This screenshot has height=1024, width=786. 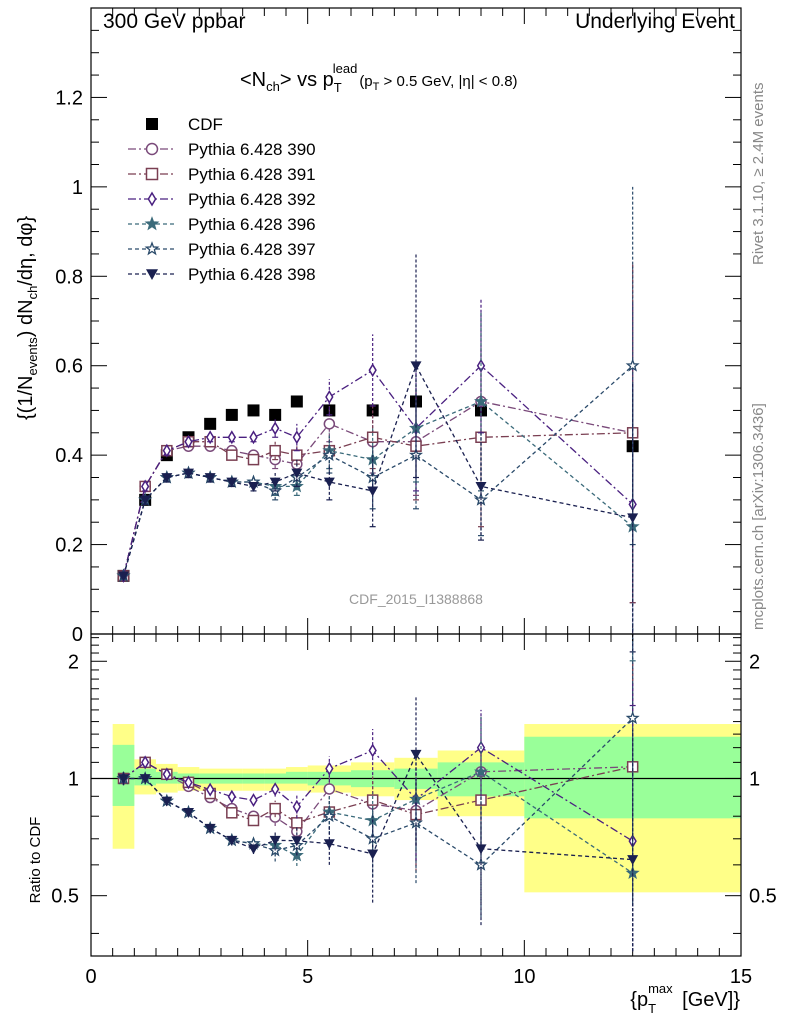 What do you see at coordinates (205, 124) in the screenshot?
I see `legend-label: CDF` at bounding box center [205, 124].